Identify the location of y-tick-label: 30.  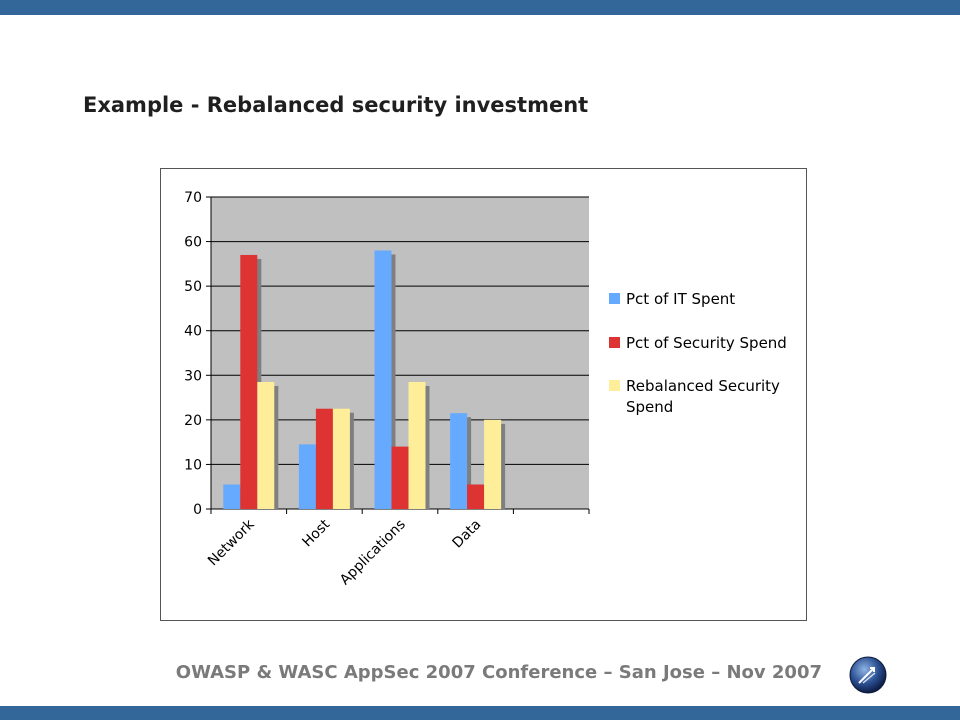
(193, 376).